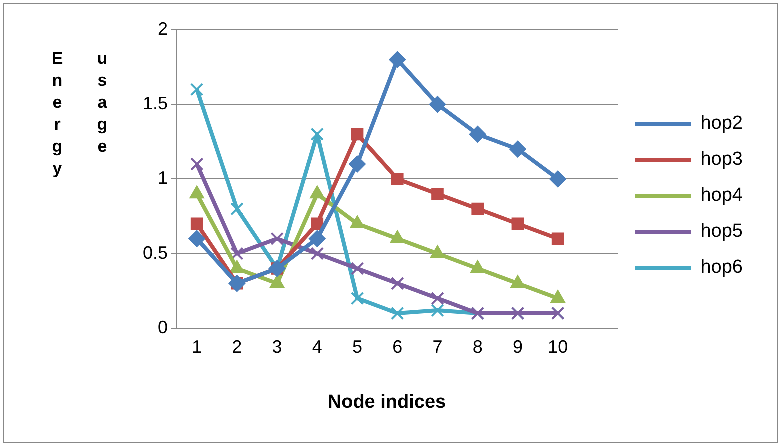 This screenshot has height=448, width=783. What do you see at coordinates (477, 347) in the screenshot?
I see `x-tick-label: 8` at bounding box center [477, 347].